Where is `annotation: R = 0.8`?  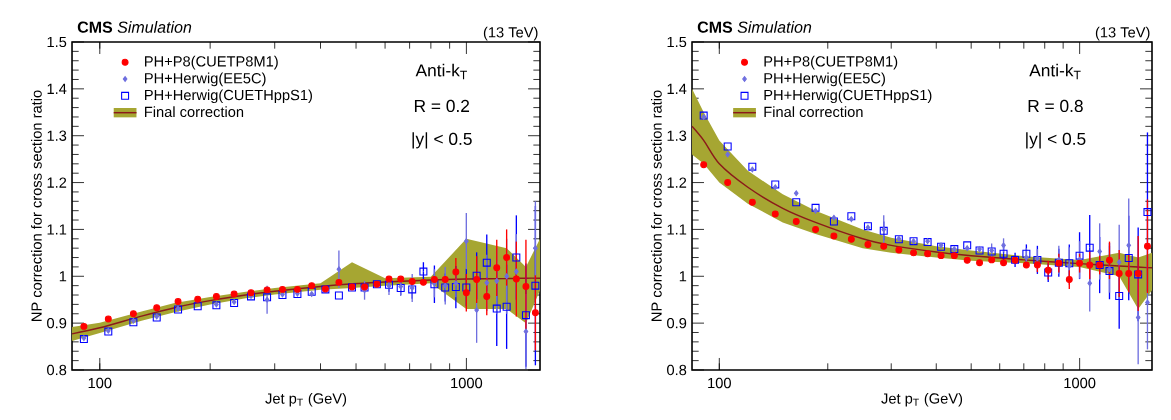 annotation: R = 0.8 is located at coordinates (1055, 106).